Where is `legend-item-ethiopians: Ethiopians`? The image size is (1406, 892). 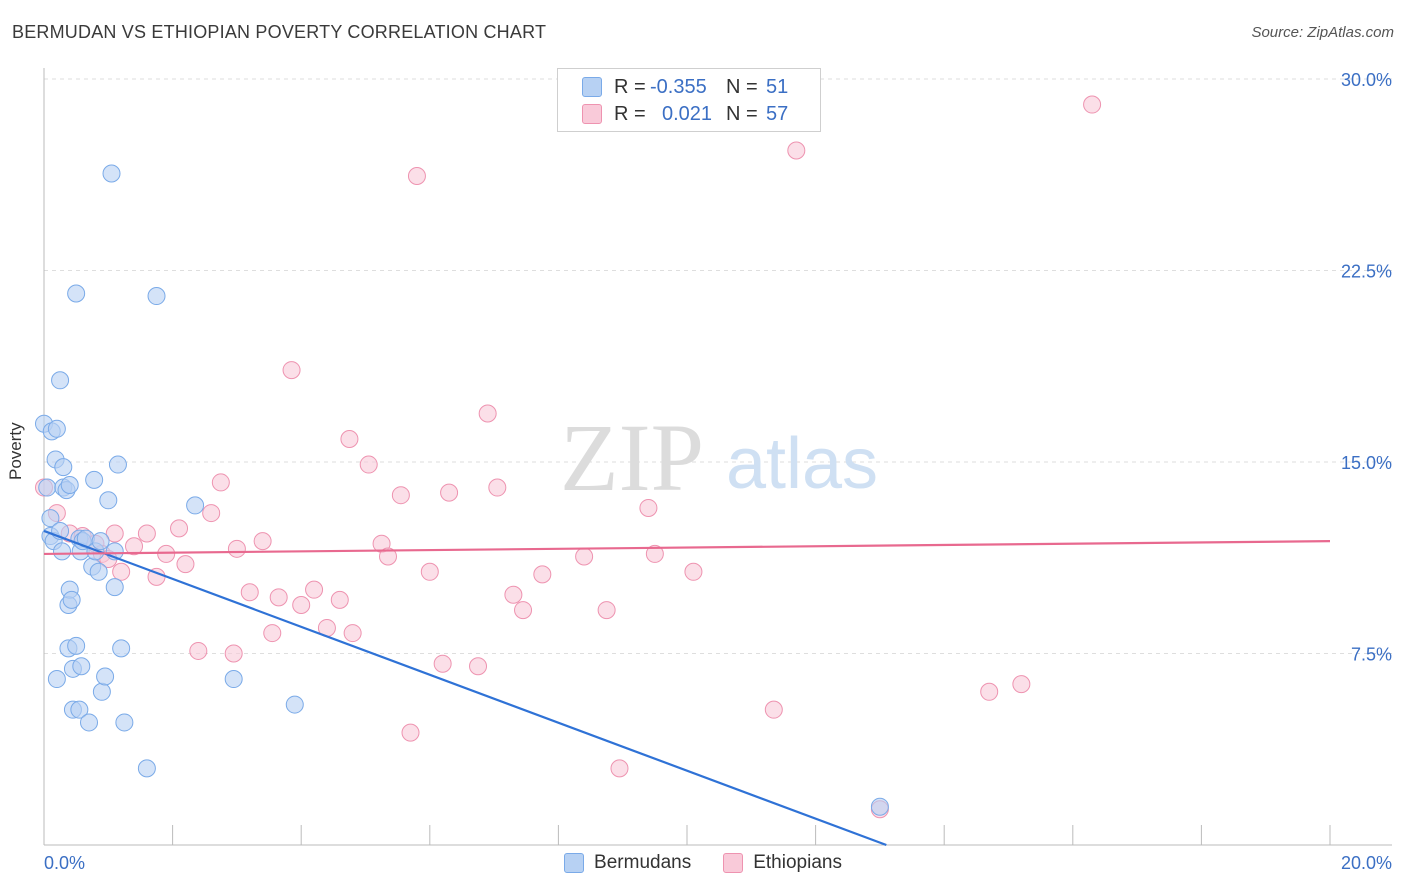 legend-item-ethiopians: Ethiopians is located at coordinates (782, 863).